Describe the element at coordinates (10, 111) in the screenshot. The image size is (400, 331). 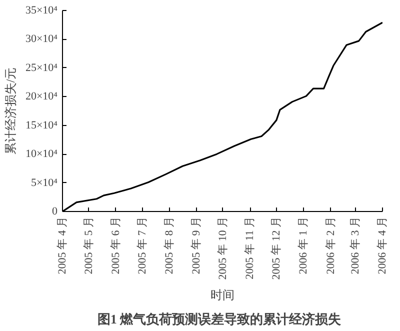
I see `y-axis-title: 累计经济损失/元` at that location.